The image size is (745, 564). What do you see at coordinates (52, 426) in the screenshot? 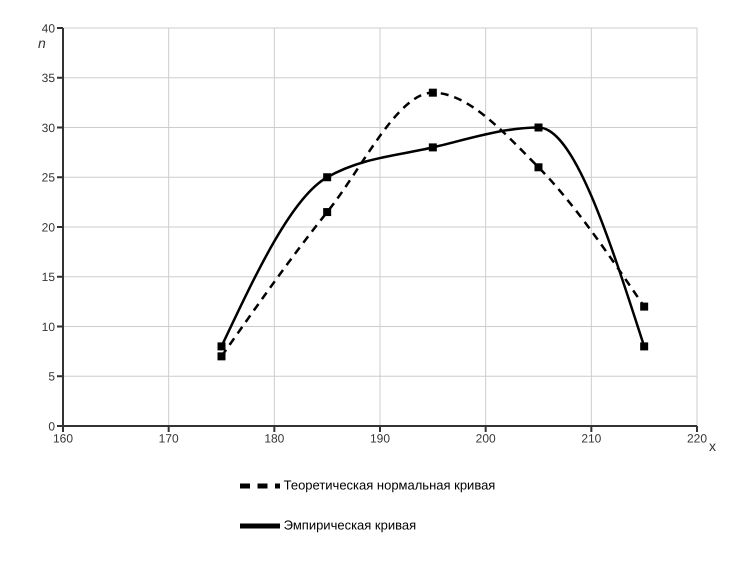
I see `y-tick-label: 0` at bounding box center [52, 426].